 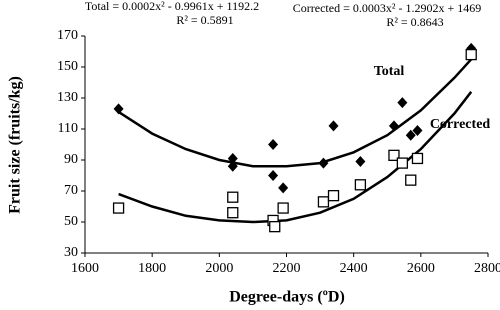 I want to click on y-tick-label: 170, so click(x=67, y=35).